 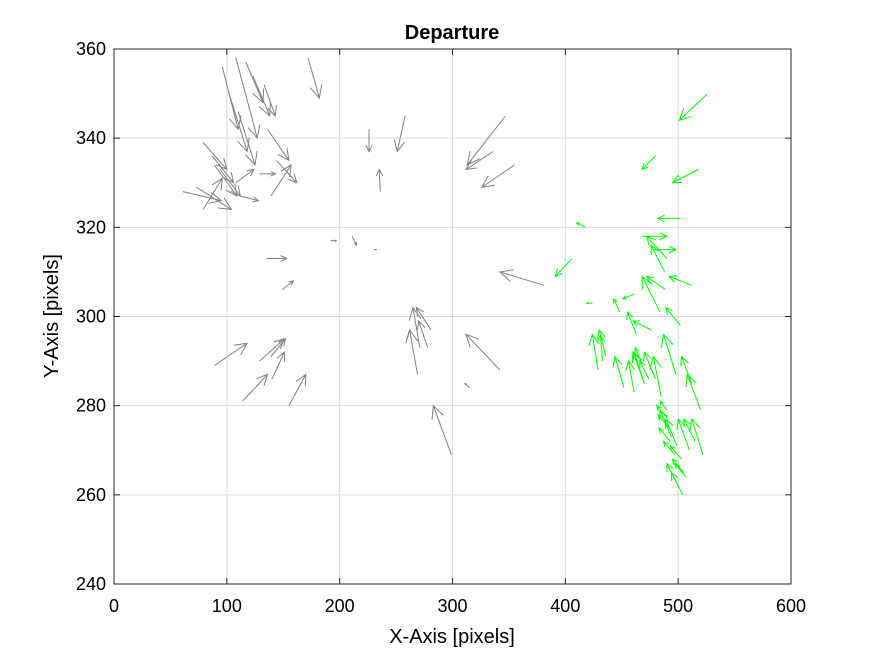 What do you see at coordinates (631, 294) in the screenshot?
I see `vector-series` at bounding box center [631, 294].